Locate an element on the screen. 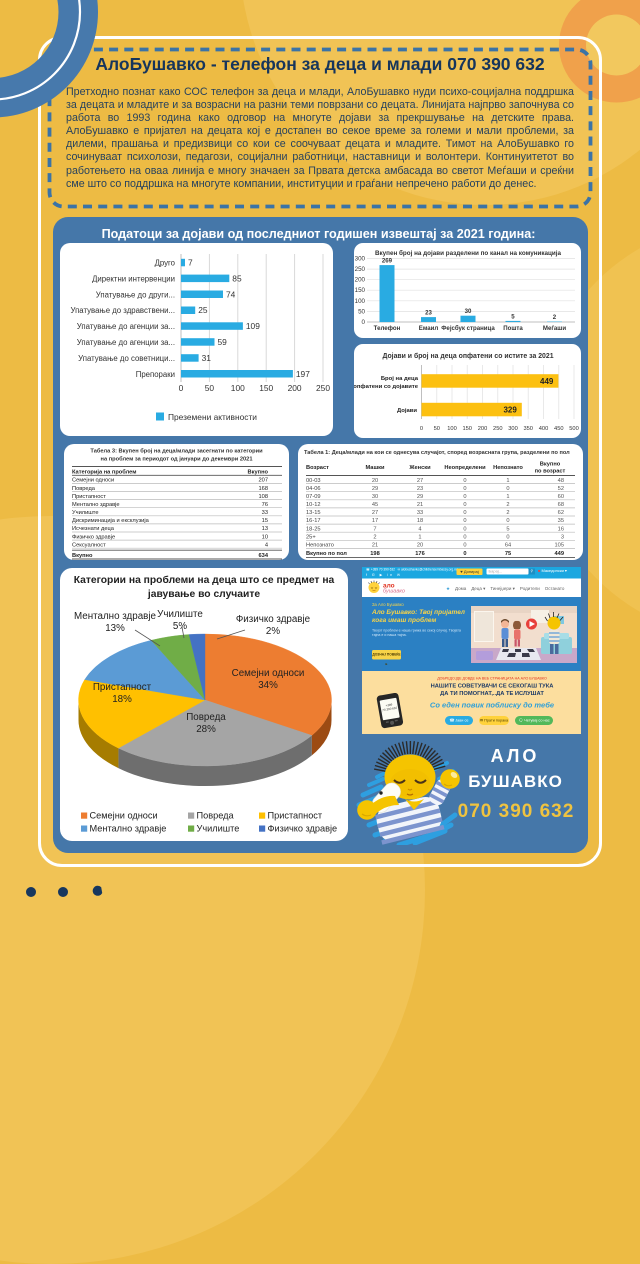 The width and height of the screenshot is (640, 1264). svg-text: 168 is located at coordinates (264, 489).